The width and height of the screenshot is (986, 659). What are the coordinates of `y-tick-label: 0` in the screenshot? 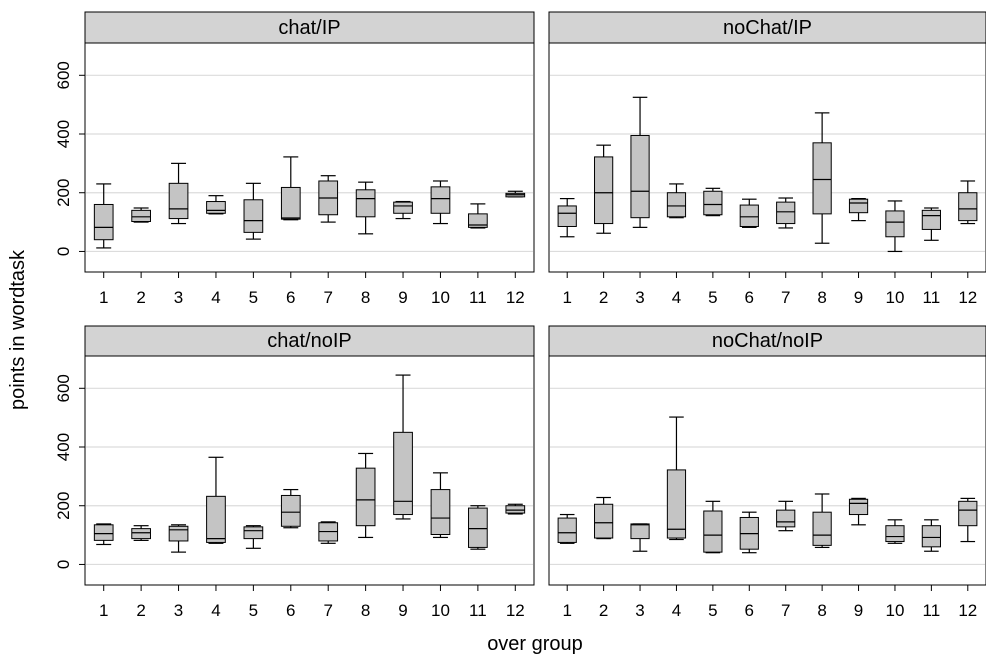 It's located at (63, 564).